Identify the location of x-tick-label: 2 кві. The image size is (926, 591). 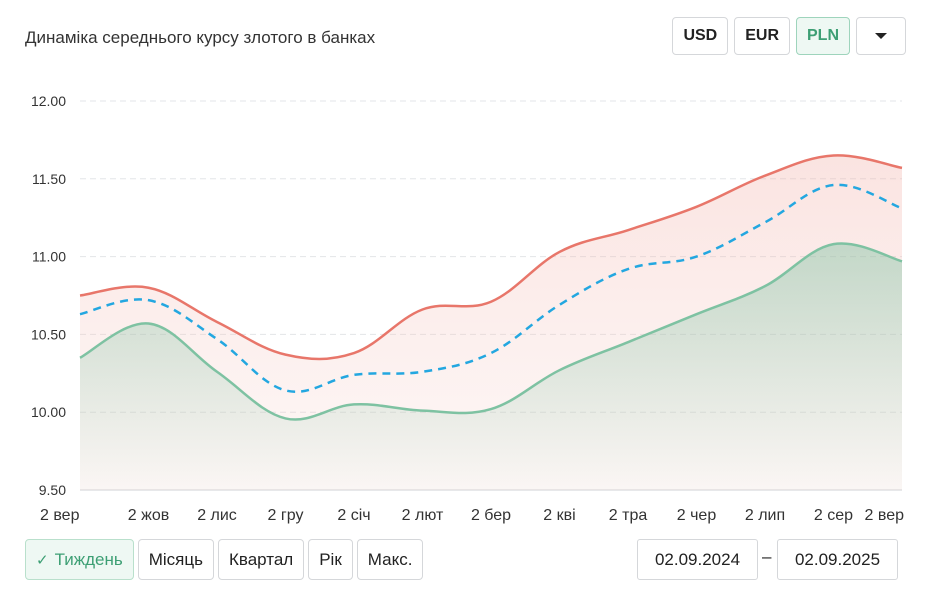
(559, 515).